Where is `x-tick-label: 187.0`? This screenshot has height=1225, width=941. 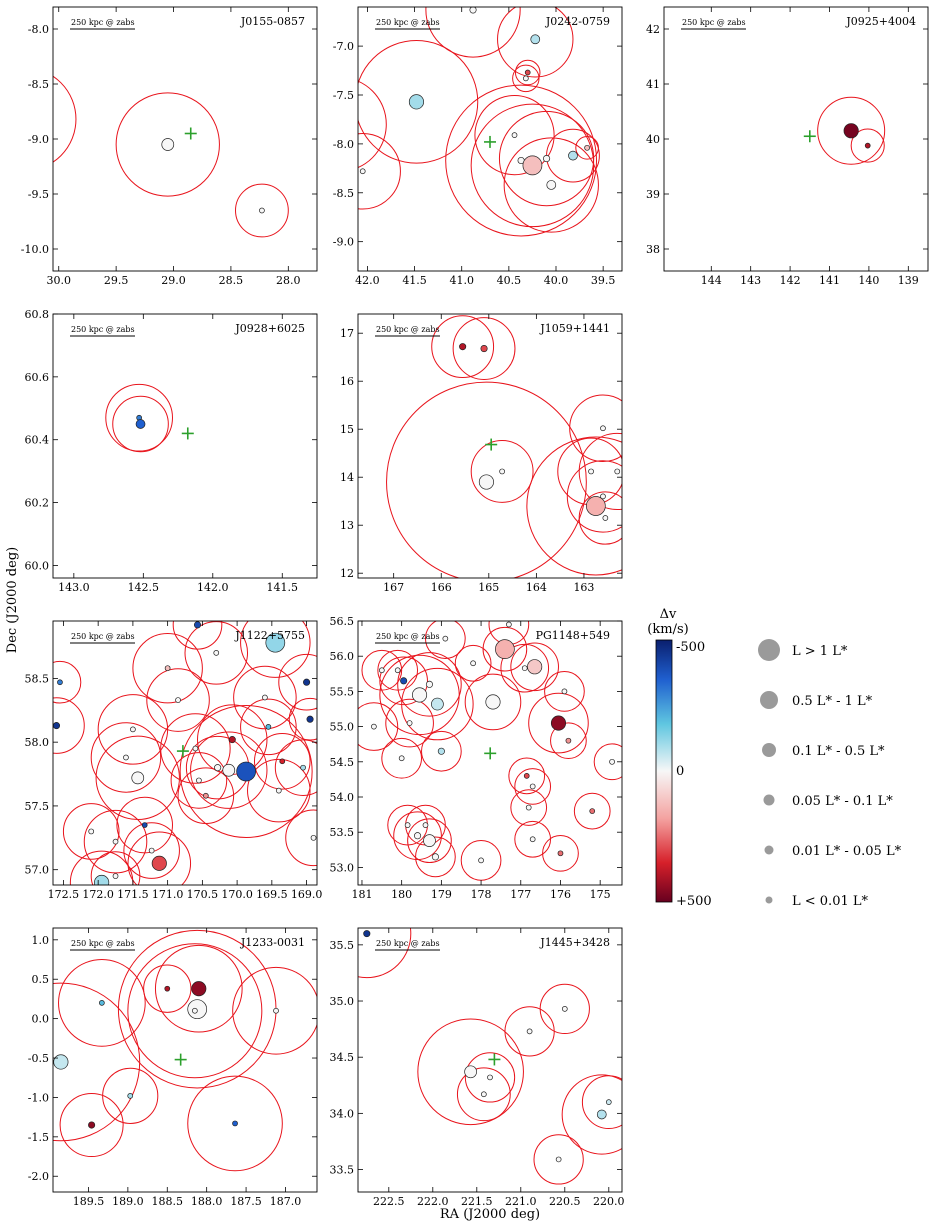
x-tick-label: 187.0 is located at coordinates (286, 1201).